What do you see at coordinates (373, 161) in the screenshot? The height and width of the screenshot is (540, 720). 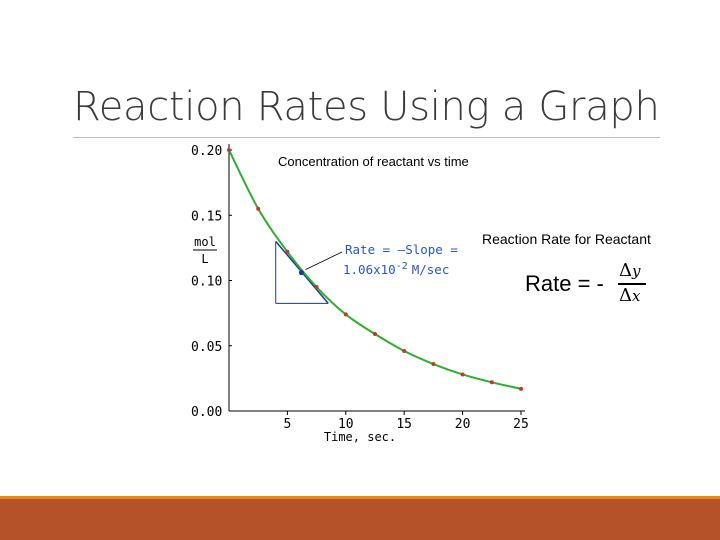 I see `chart-title: Concentration of reactant vs time` at bounding box center [373, 161].